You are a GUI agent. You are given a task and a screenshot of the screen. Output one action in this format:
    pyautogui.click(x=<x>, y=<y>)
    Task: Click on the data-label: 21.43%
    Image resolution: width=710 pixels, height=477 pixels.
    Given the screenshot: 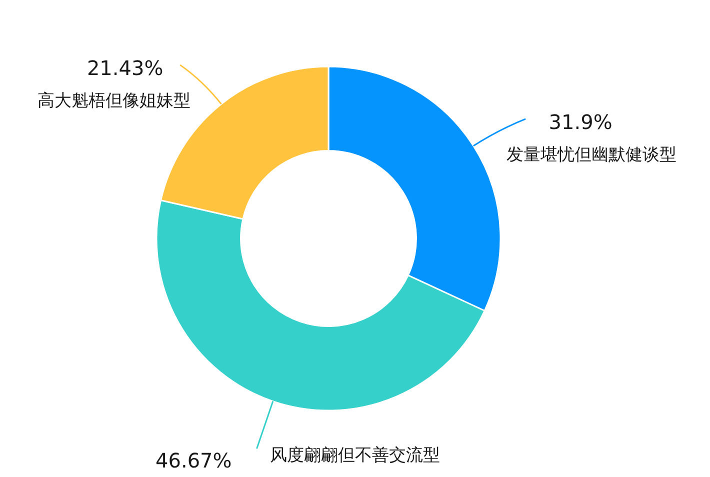 What is the action you would take?
    pyautogui.click(x=125, y=68)
    